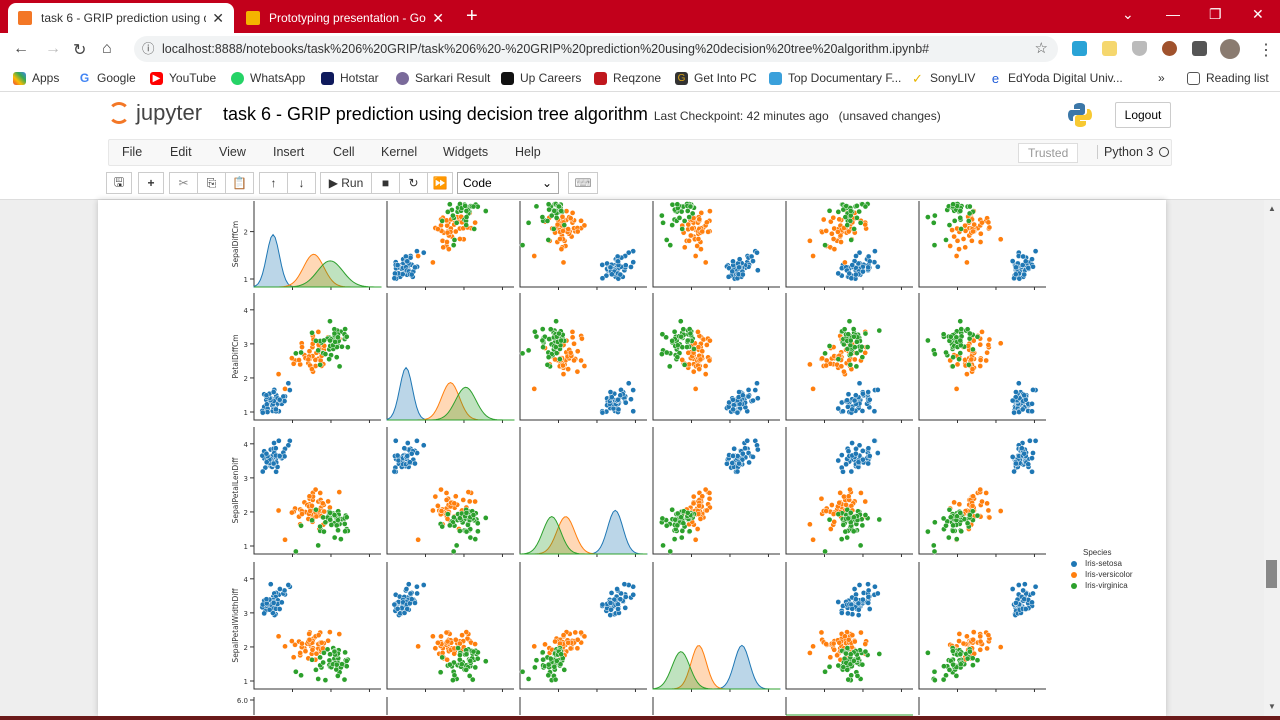 The width and height of the screenshot is (1280, 720). I want to click on menu-help: Help, so click(528, 152).